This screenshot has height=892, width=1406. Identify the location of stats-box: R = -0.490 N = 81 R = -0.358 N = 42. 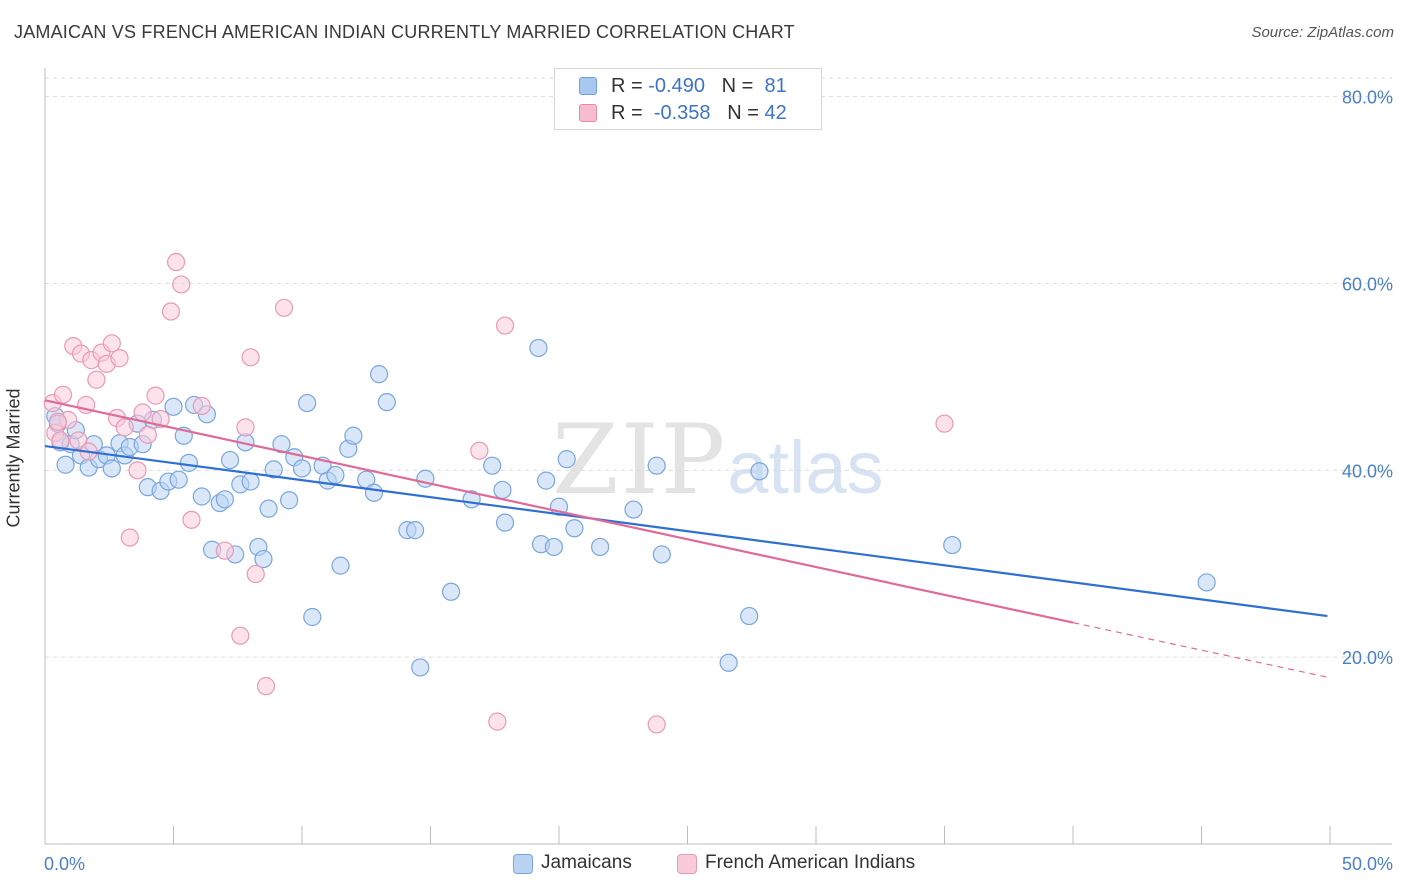
(688, 99).